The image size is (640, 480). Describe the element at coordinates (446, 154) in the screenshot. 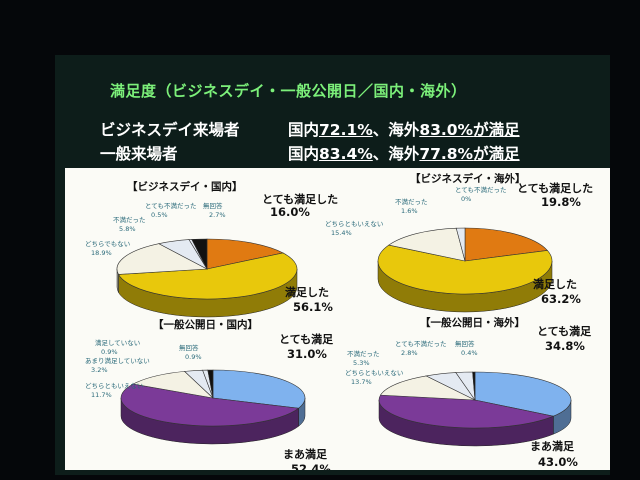

I see `summary-value: 77.8%` at that location.